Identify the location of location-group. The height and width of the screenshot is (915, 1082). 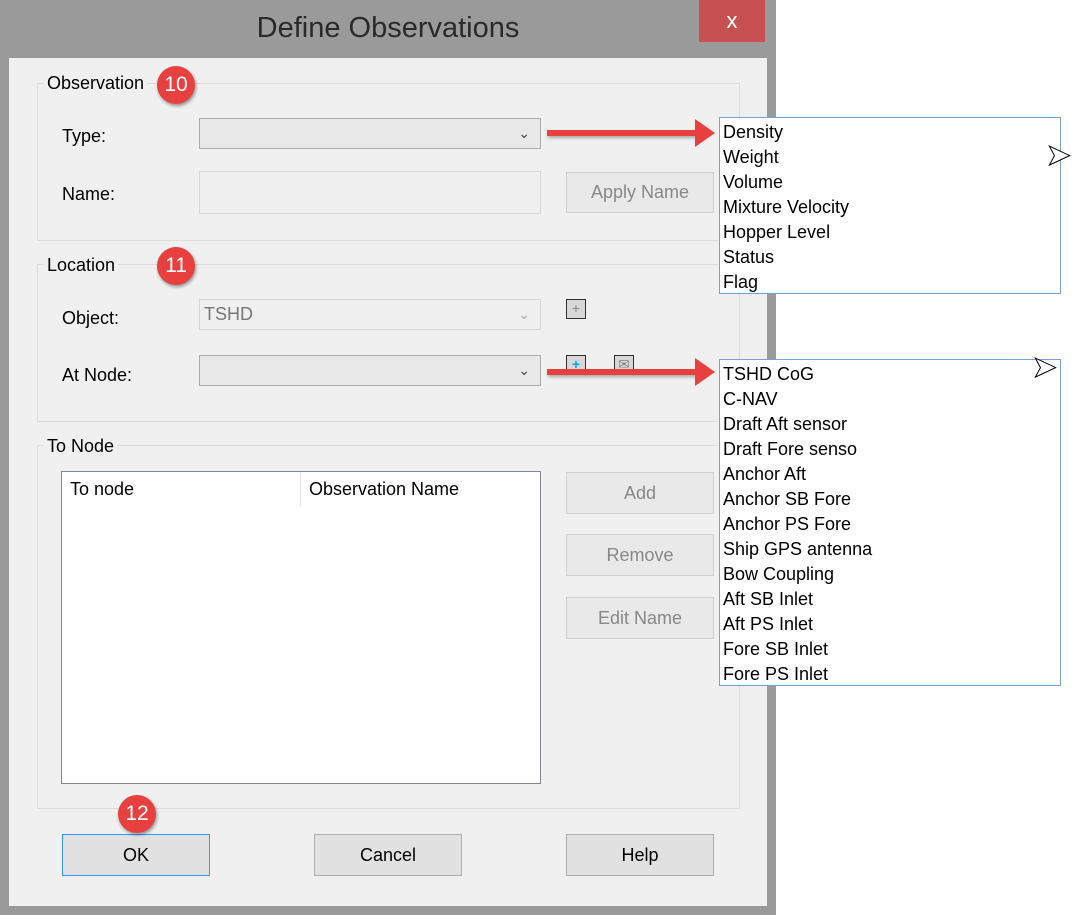
(388, 343).